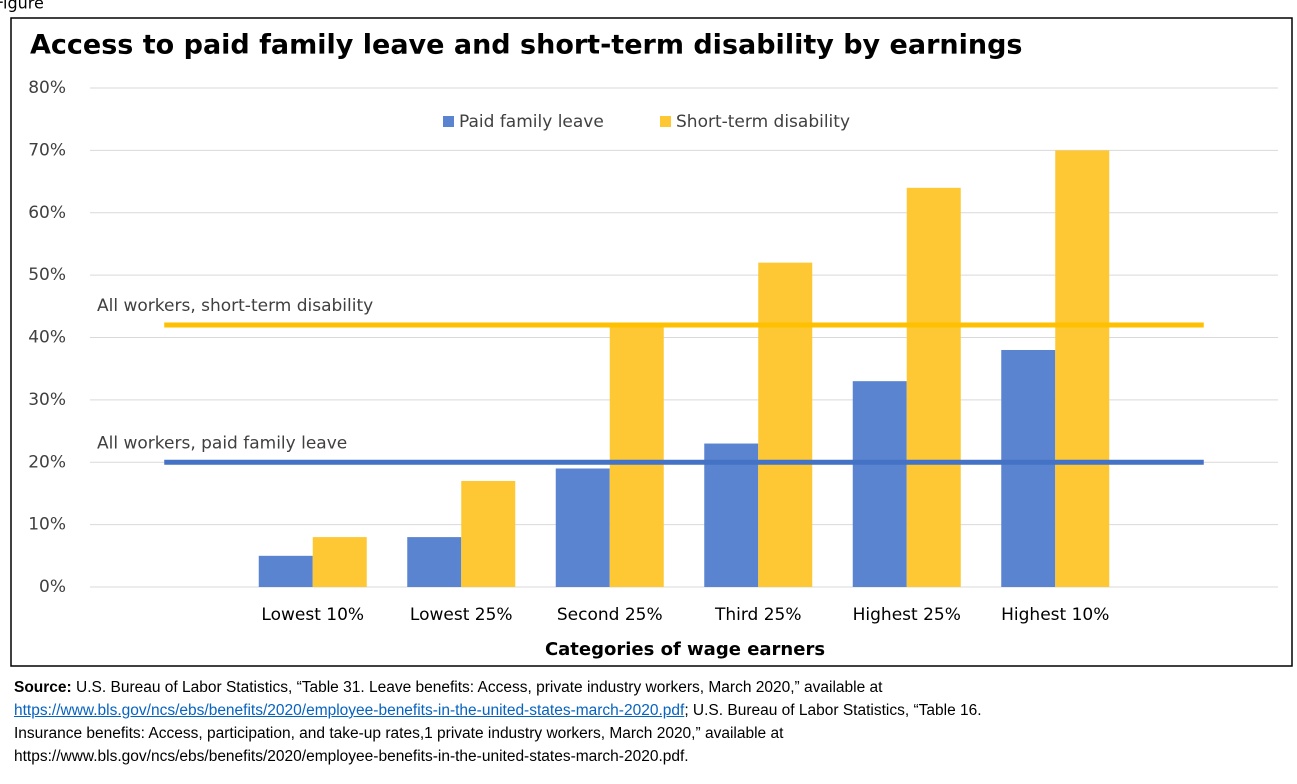 The width and height of the screenshot is (1297, 784). What do you see at coordinates (22, 6) in the screenshot?
I see `figure-label: Figure` at bounding box center [22, 6].